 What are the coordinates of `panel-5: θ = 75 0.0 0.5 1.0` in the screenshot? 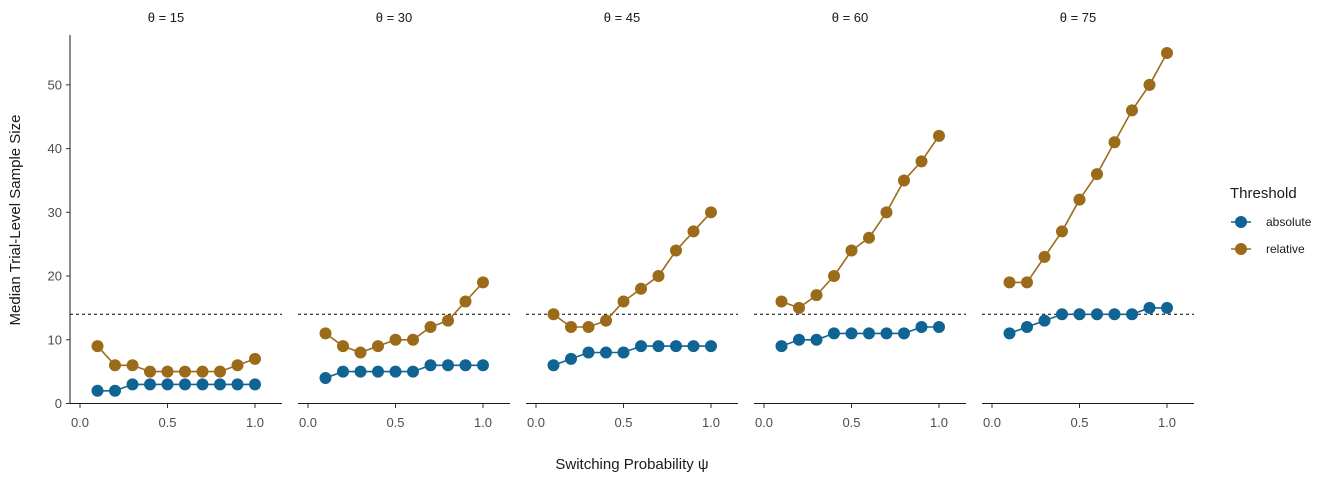 It's located at (1088, 220).